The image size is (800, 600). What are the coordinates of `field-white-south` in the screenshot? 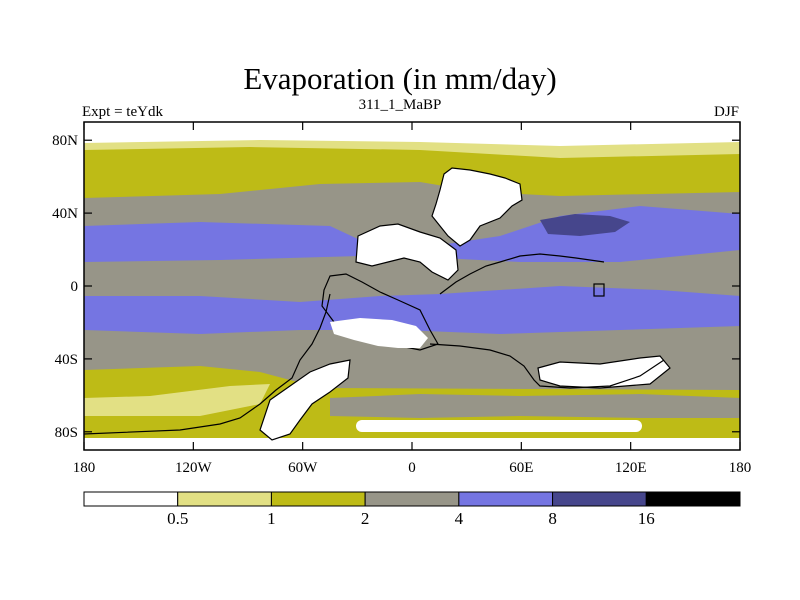 It's located at (499, 426).